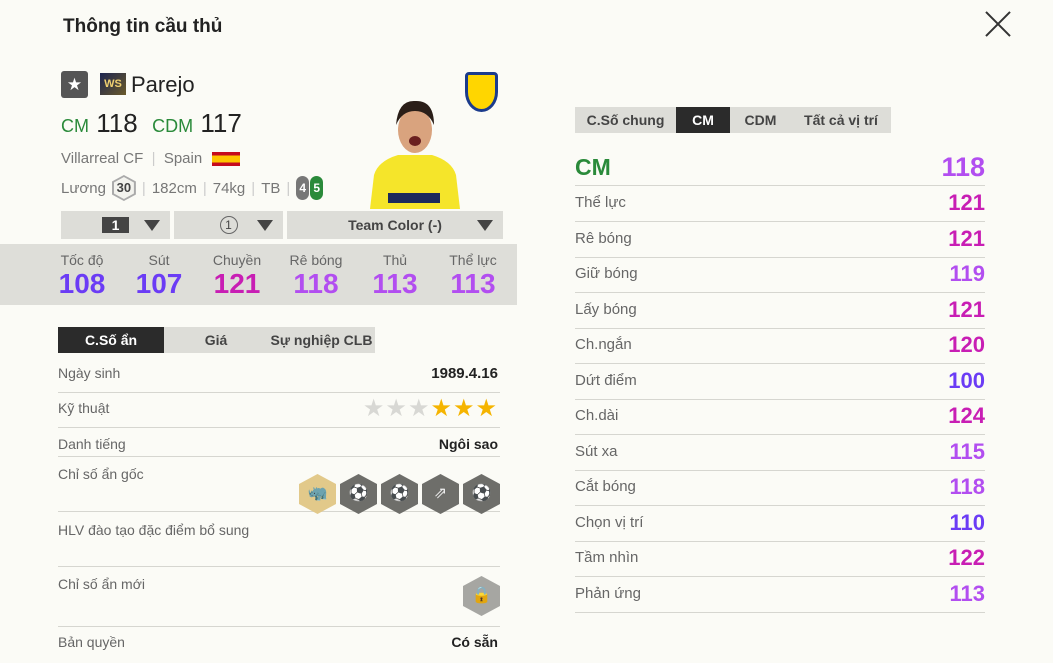 The height and width of the screenshot is (663, 1053). What do you see at coordinates (780, 240) in the screenshot?
I see `attribute-row: Rê bóng 121` at bounding box center [780, 240].